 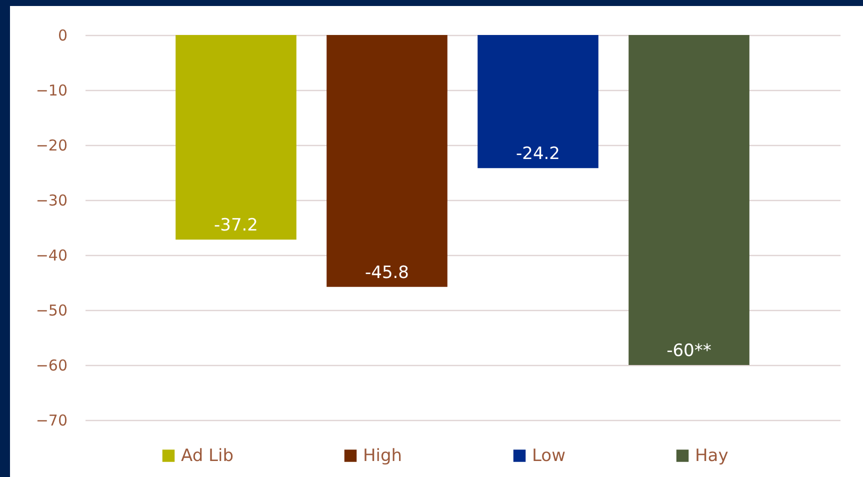 I want to click on y-tick-label: −20, so click(x=52, y=145).